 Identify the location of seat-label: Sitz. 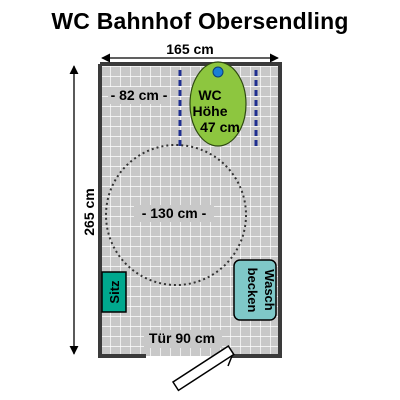
(114, 292).